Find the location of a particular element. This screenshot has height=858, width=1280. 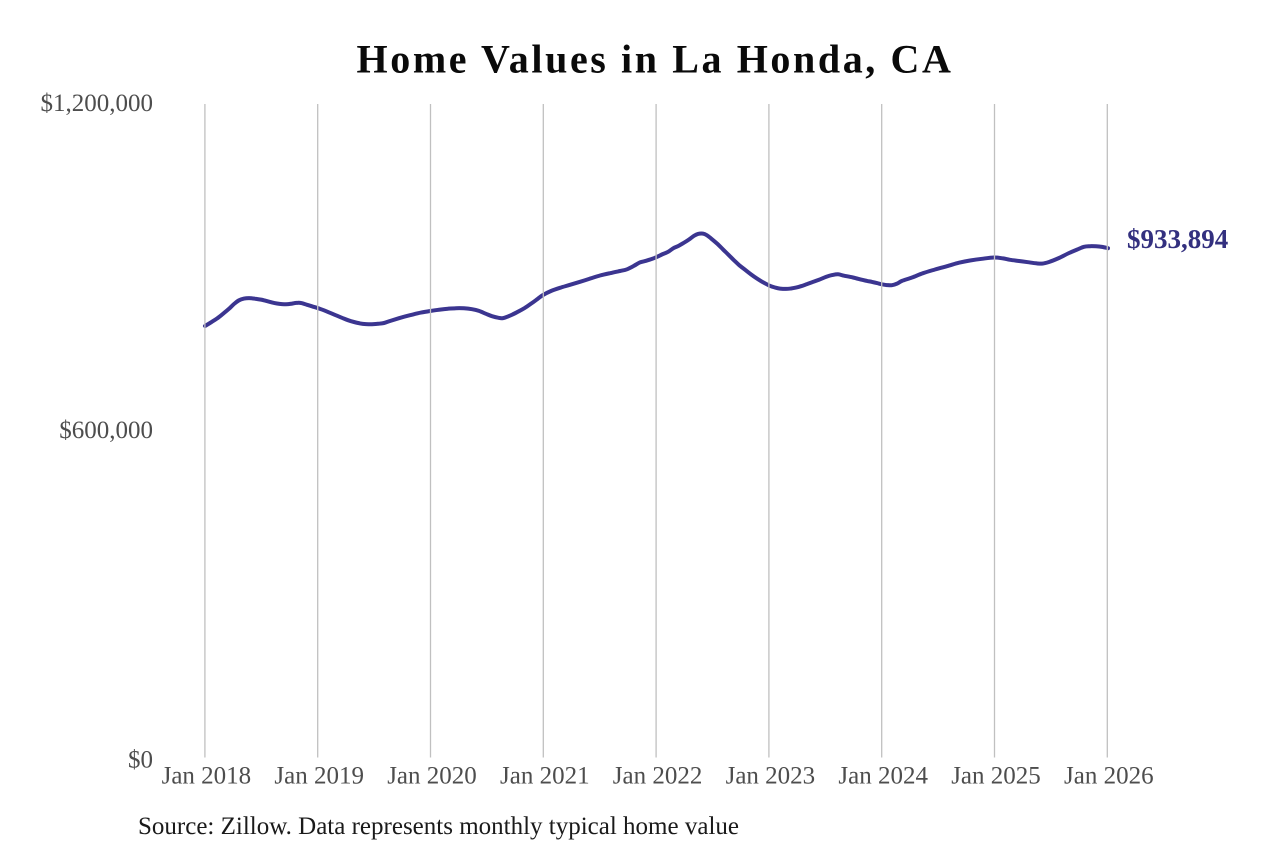

svg-text: $1,200,000 is located at coordinates (97, 103).